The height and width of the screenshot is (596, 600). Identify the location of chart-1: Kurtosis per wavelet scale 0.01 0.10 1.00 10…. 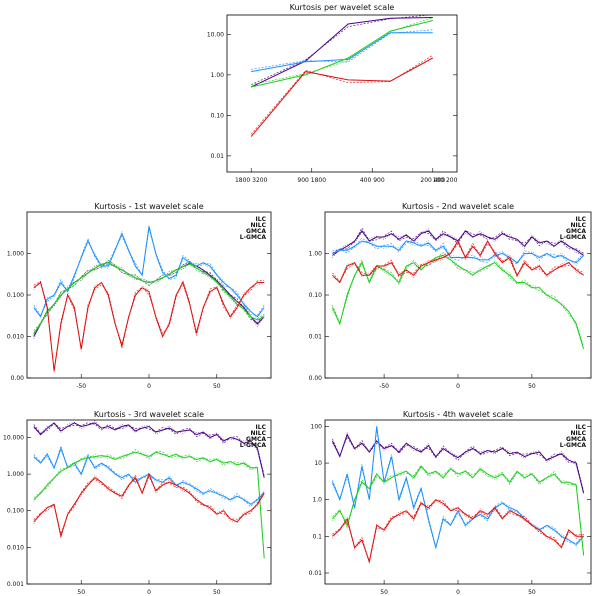
(332, 93).